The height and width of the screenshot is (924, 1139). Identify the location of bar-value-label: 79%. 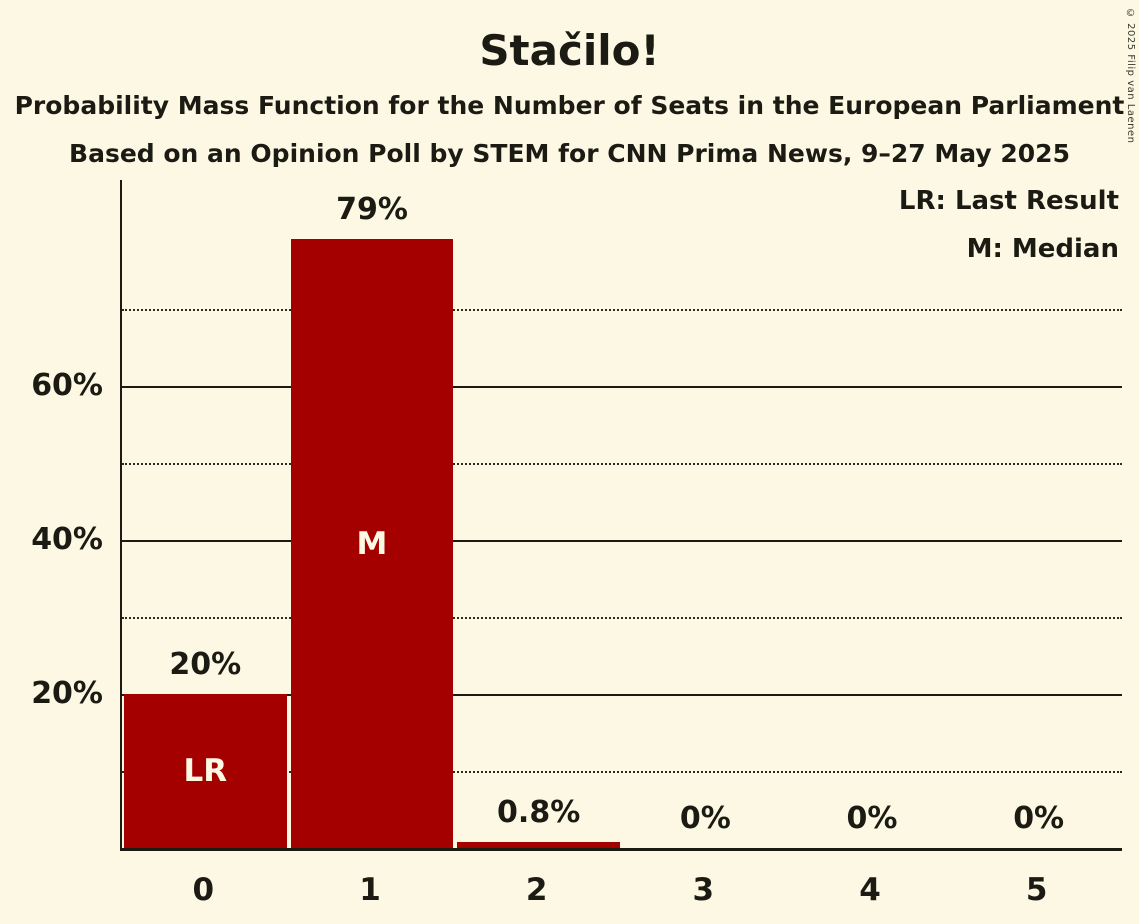
(372, 210).